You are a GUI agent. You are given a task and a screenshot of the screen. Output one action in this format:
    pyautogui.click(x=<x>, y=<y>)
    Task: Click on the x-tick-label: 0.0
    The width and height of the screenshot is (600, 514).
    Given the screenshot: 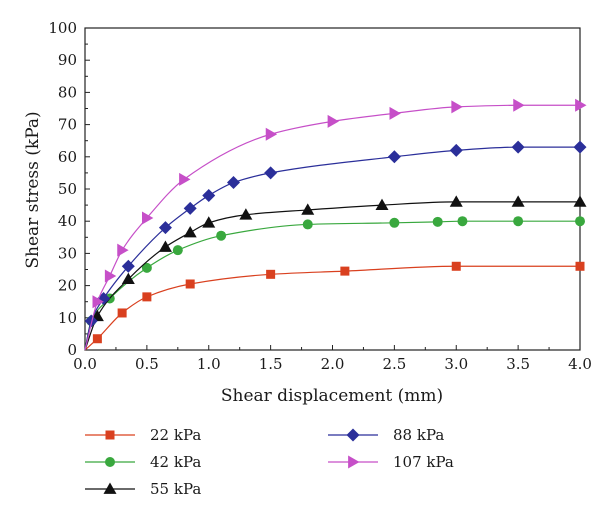 What is the action you would take?
    pyautogui.click(x=85, y=364)
    